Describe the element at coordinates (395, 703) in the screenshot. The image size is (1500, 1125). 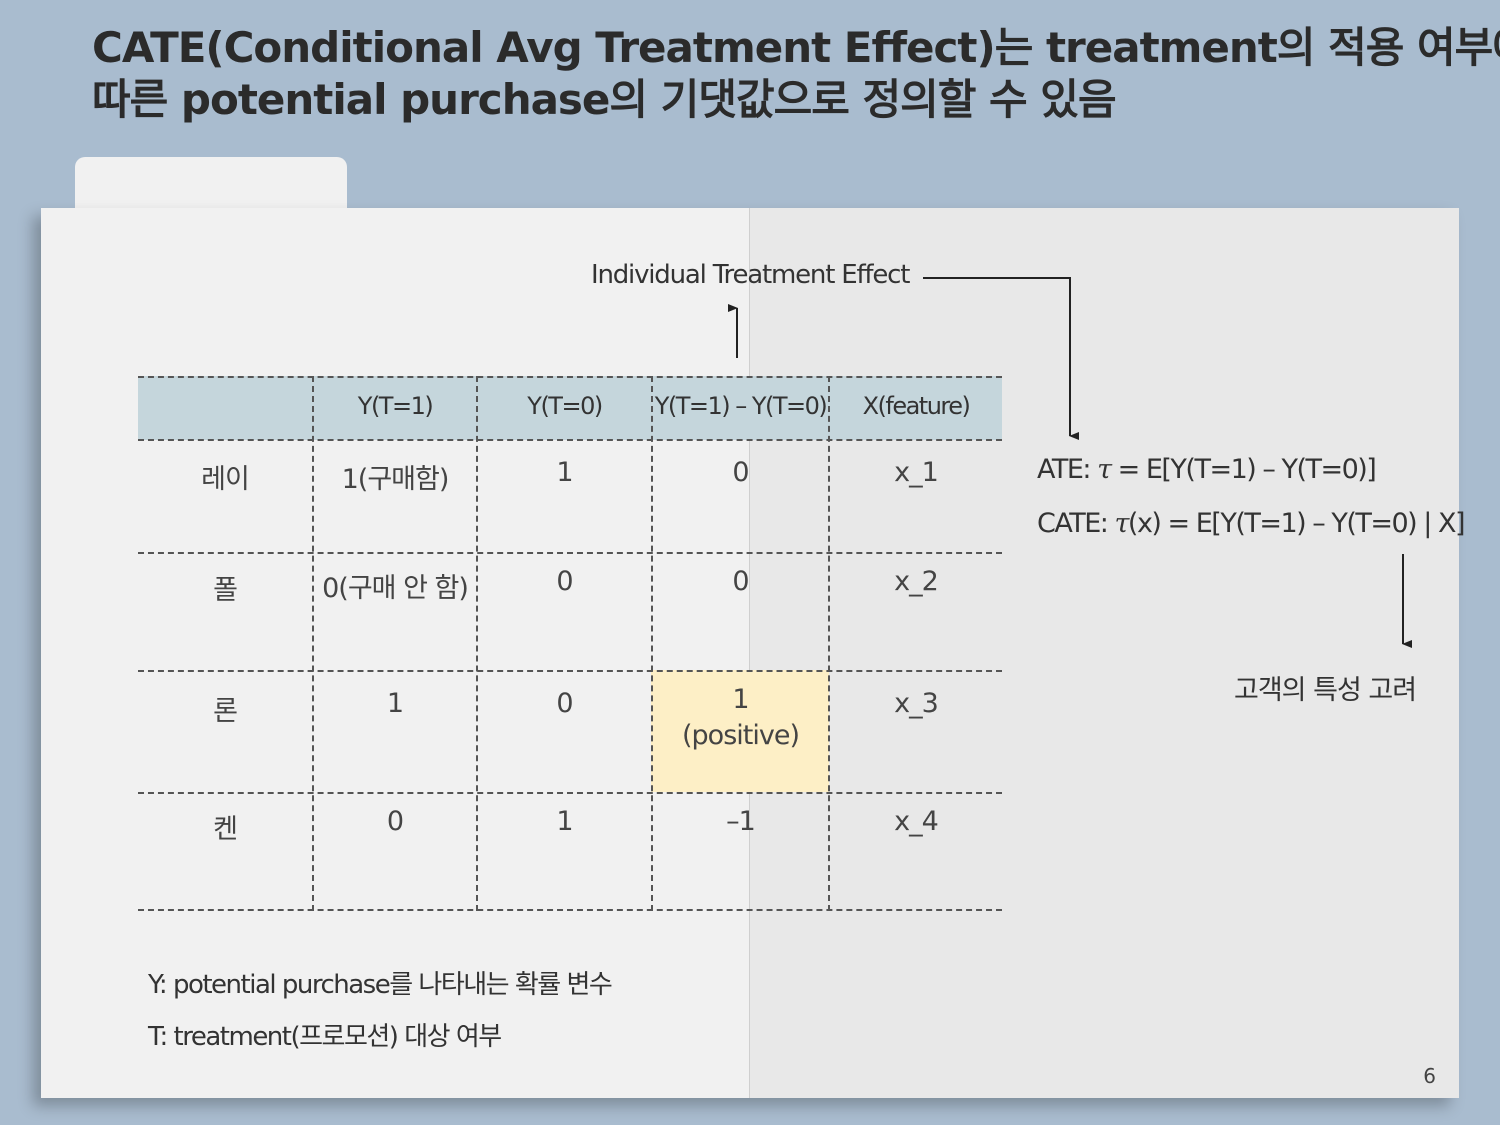
I see `cell-y-t1: 1` at that location.